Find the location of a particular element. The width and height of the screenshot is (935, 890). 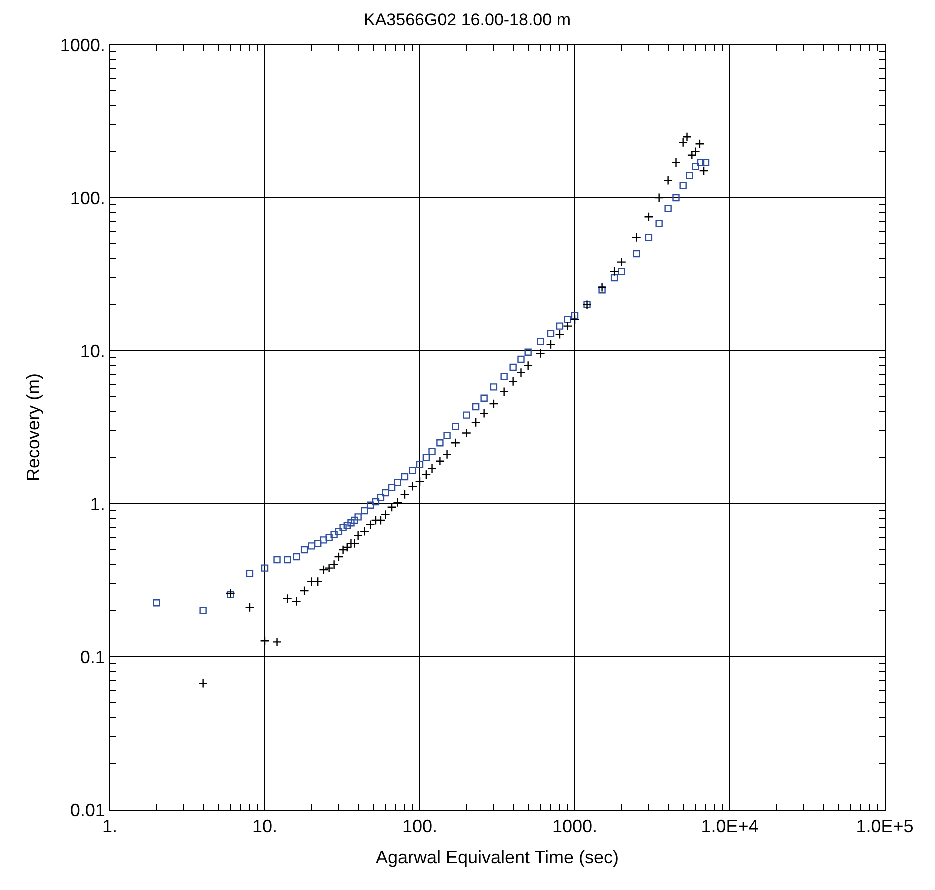

y-tick-label: 0.1 is located at coordinates (93, 657).